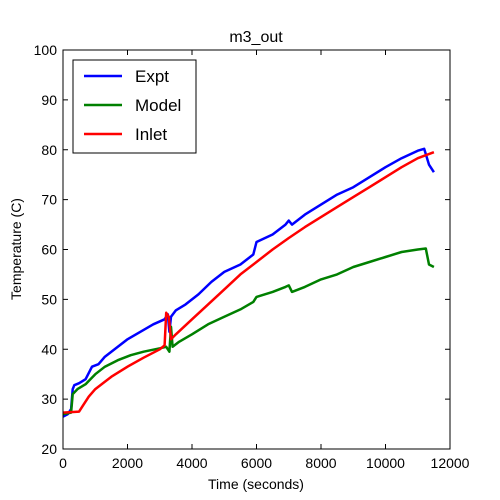 The width and height of the screenshot is (500, 500). What do you see at coordinates (127, 463) in the screenshot?
I see `x-tick-label: 2000` at bounding box center [127, 463].